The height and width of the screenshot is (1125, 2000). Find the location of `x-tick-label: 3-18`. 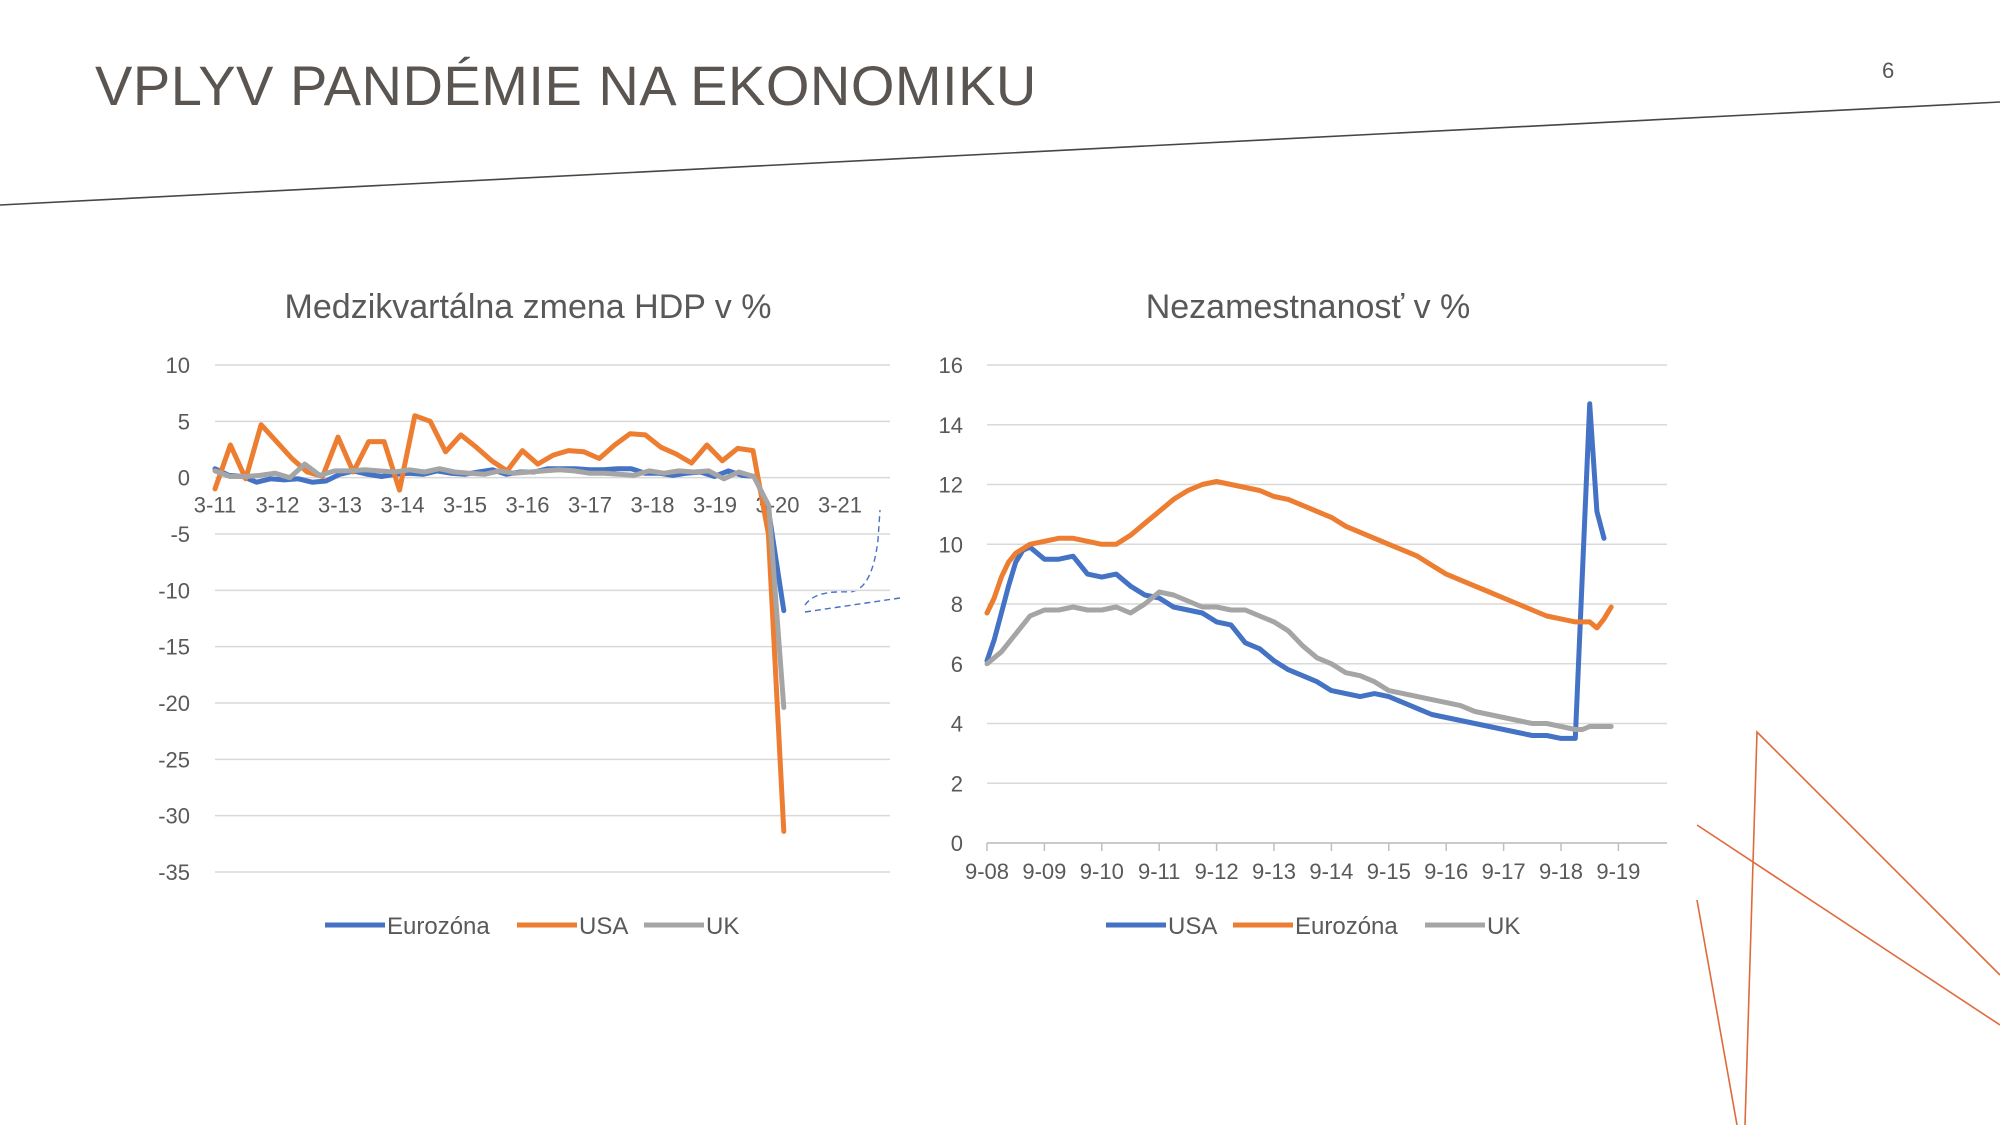

x-tick-label: 3-18 is located at coordinates (652, 505).